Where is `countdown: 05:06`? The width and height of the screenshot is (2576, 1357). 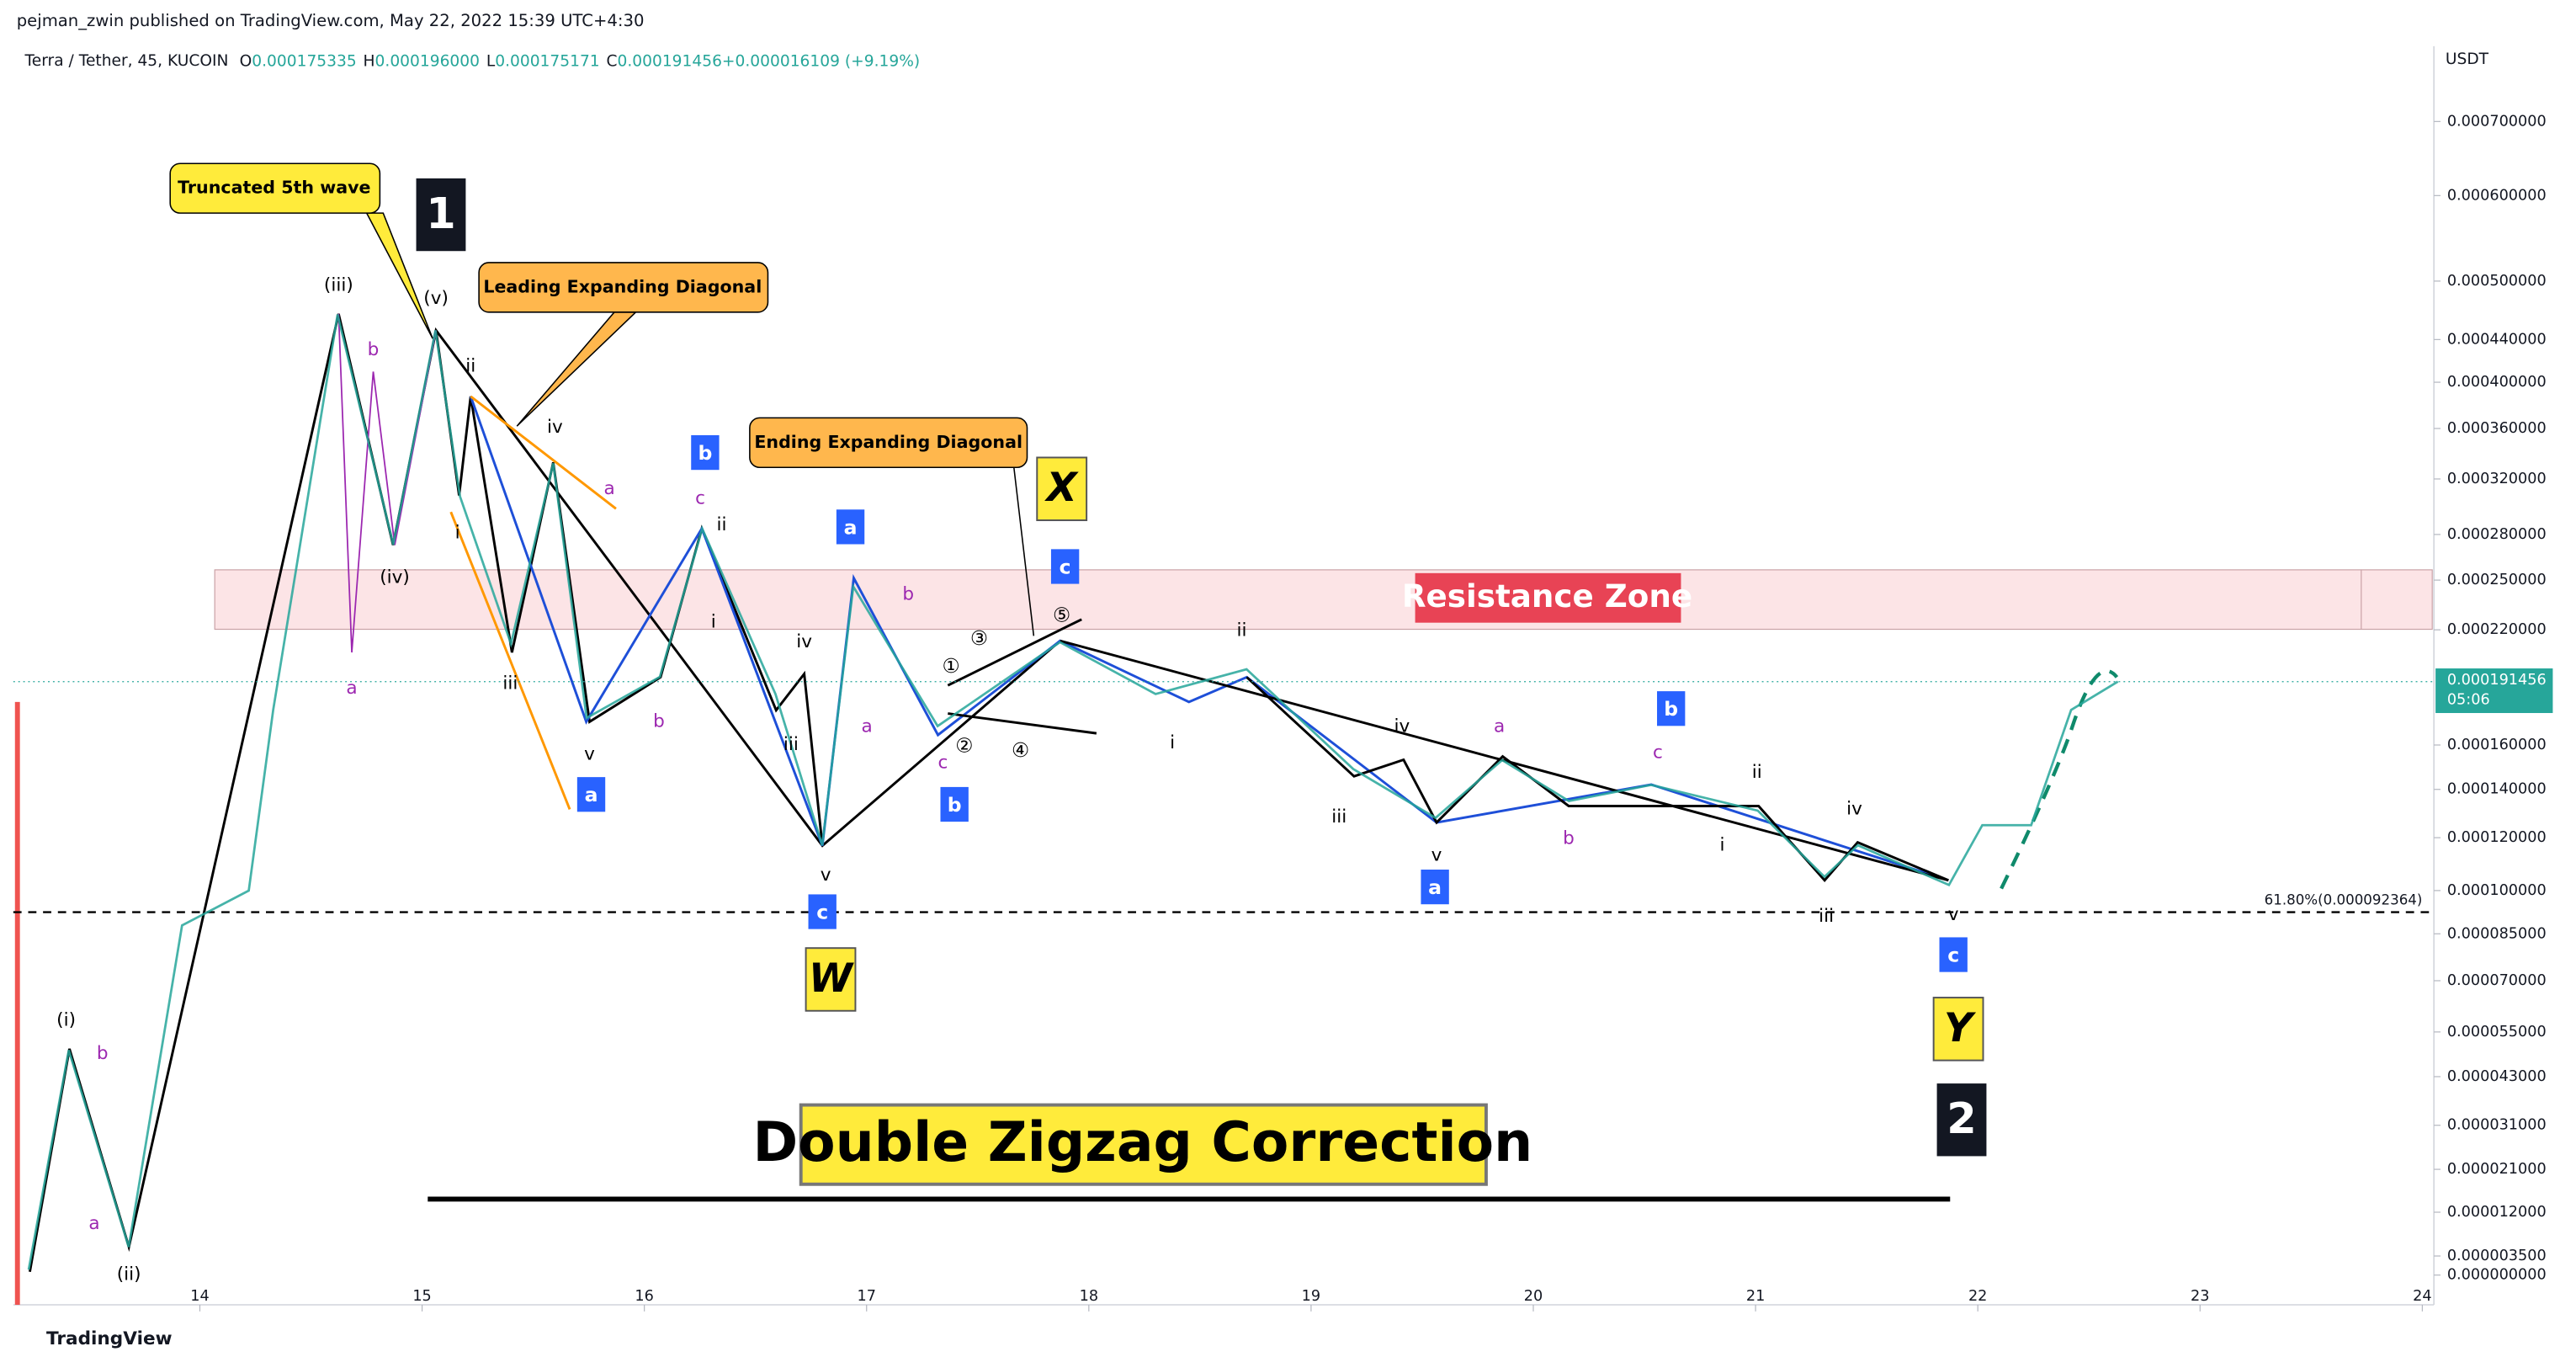 countdown: 05:06 is located at coordinates (2469, 699).